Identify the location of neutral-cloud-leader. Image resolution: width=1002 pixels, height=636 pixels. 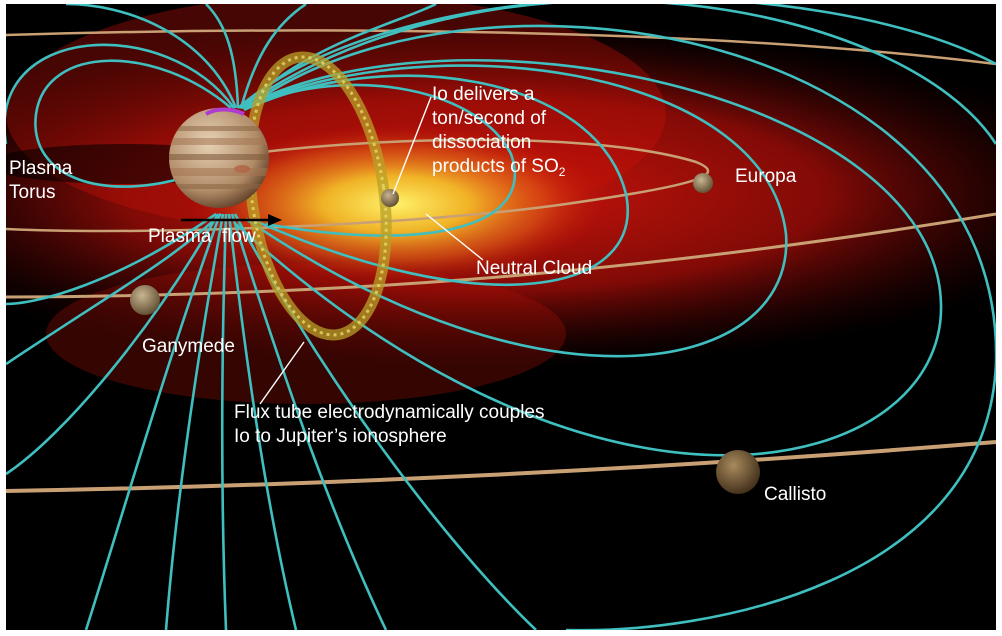
(454, 237).